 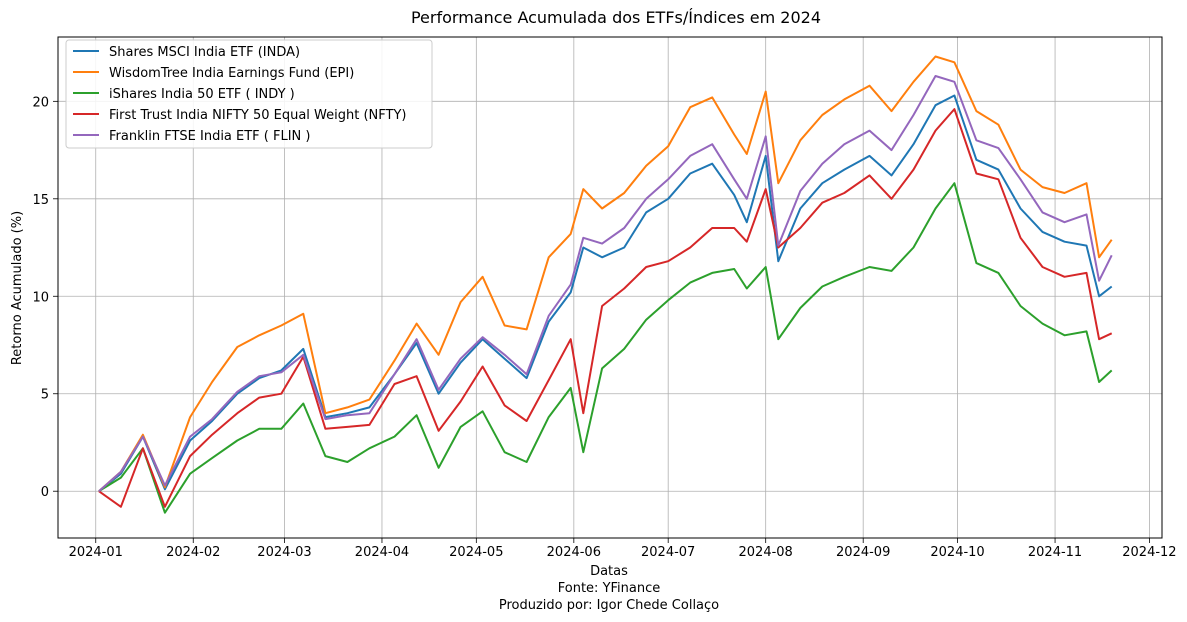 I want to click on y-tick-label: 20, so click(x=40, y=102).